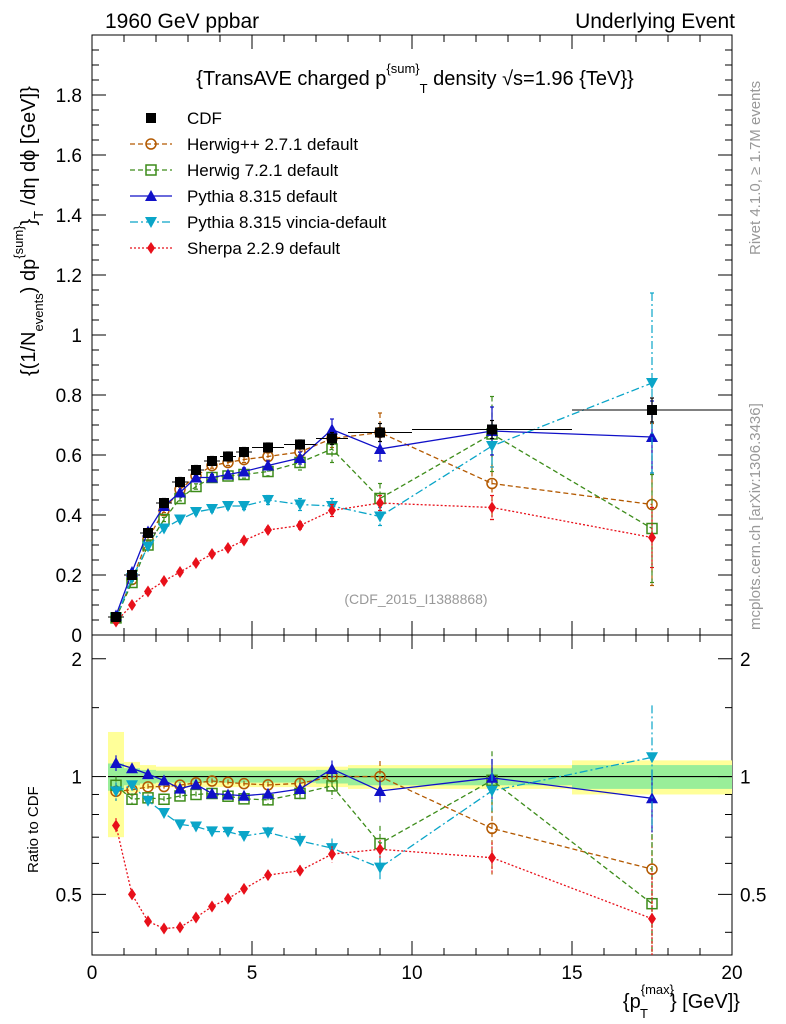 This screenshot has height=1024, width=786. I want to click on xlabel-part-a-sub: T, so click(644, 1013).